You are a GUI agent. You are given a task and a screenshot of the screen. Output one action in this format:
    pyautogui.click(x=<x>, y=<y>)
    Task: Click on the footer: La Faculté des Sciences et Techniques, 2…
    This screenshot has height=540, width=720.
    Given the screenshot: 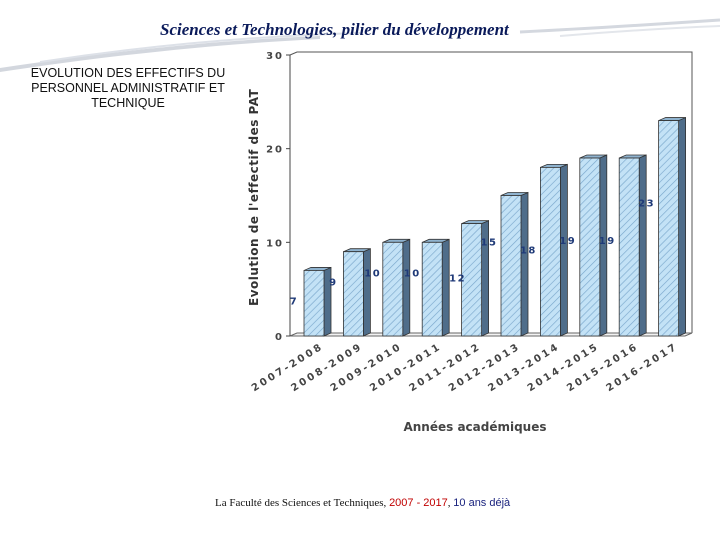 What is the action you would take?
    pyautogui.click(x=362, y=503)
    